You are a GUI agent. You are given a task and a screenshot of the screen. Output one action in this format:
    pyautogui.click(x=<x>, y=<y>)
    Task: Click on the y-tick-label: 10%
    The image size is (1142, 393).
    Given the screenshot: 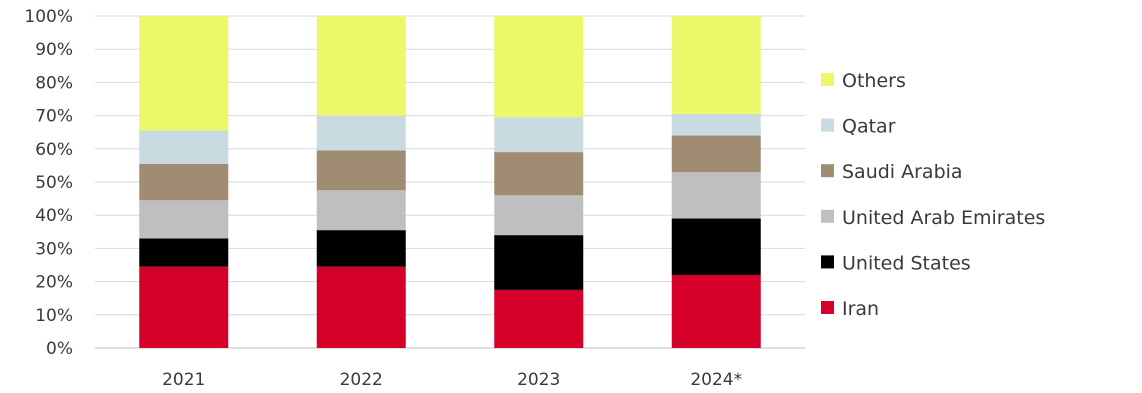 What is the action you would take?
    pyautogui.click(x=54, y=316)
    